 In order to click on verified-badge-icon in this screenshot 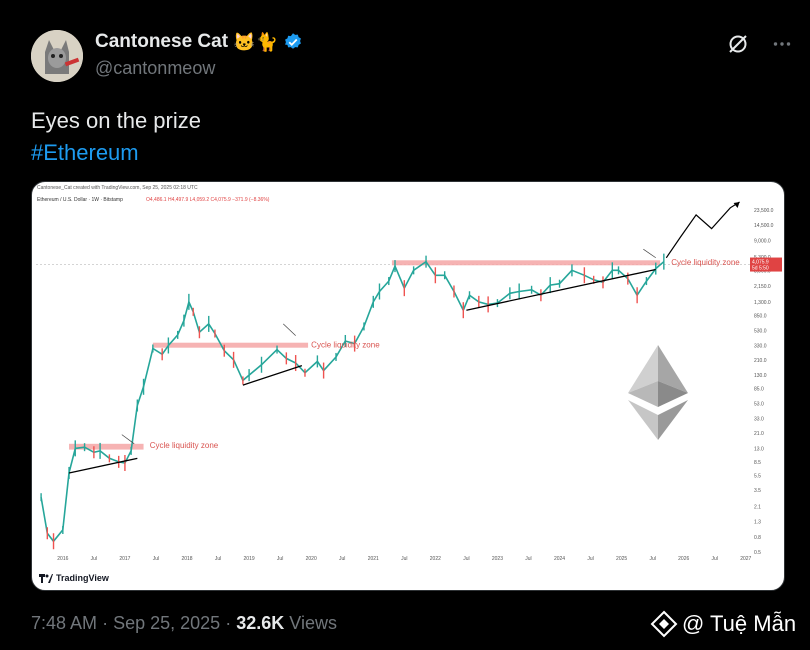, I will do `click(292, 41)`.